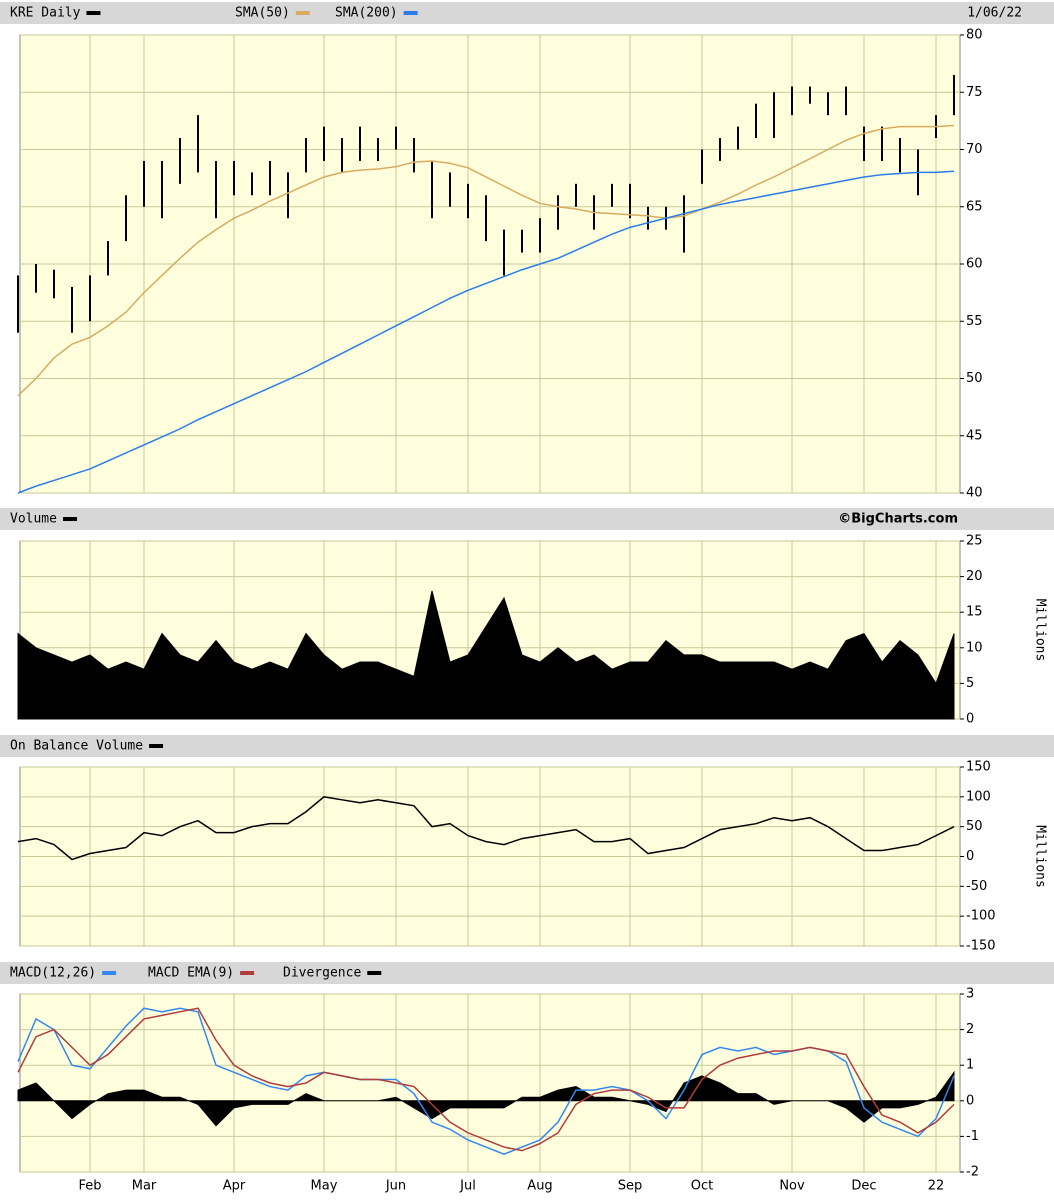 This screenshot has width=1054, height=1200. What do you see at coordinates (89, 1186) in the screenshot?
I see `x-tick-label: Feb` at bounding box center [89, 1186].